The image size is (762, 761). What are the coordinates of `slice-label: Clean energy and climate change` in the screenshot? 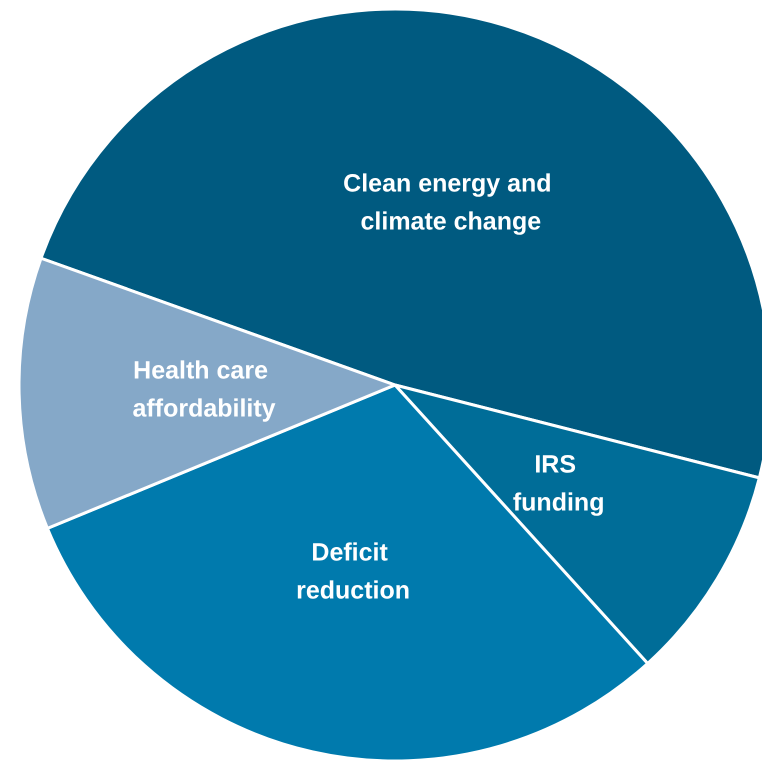 It's located at (451, 202).